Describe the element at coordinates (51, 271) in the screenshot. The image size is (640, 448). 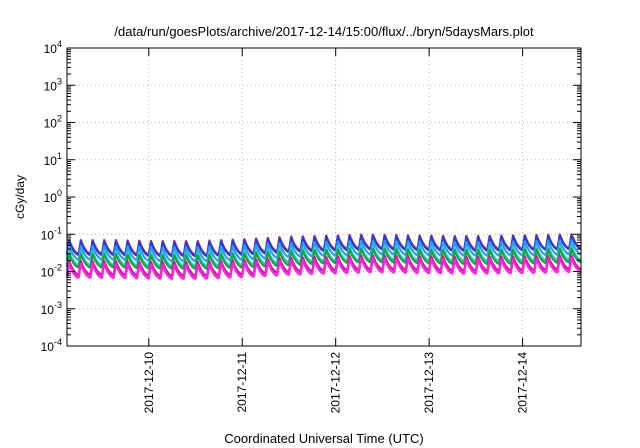
I see `y-tick-label: 10⁻²` at that location.